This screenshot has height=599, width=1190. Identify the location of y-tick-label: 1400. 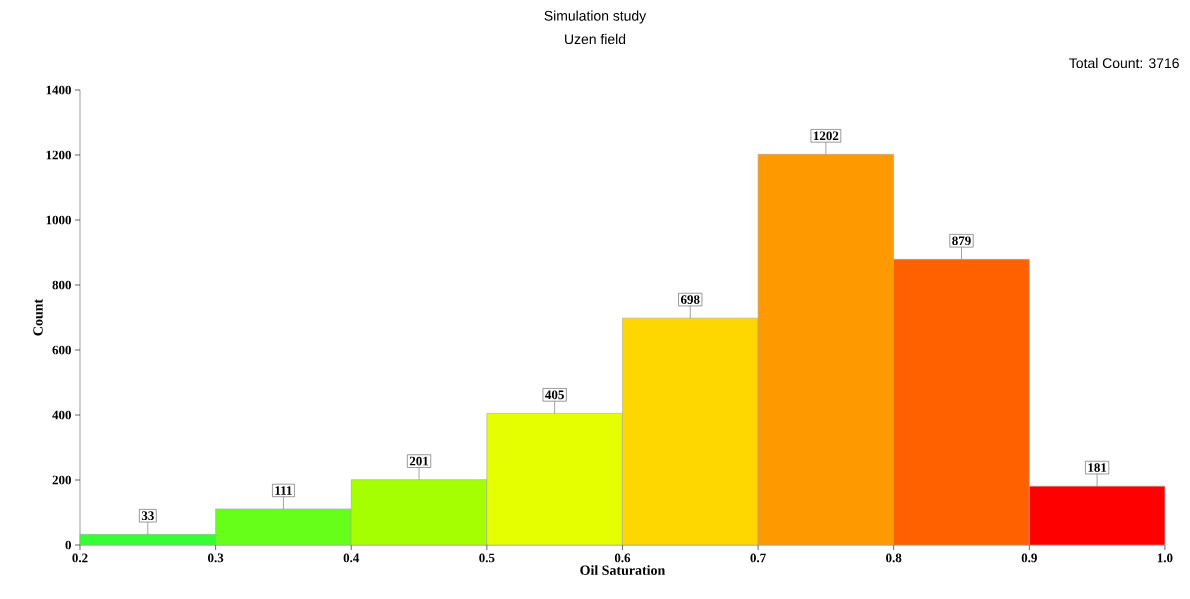
(58, 90).